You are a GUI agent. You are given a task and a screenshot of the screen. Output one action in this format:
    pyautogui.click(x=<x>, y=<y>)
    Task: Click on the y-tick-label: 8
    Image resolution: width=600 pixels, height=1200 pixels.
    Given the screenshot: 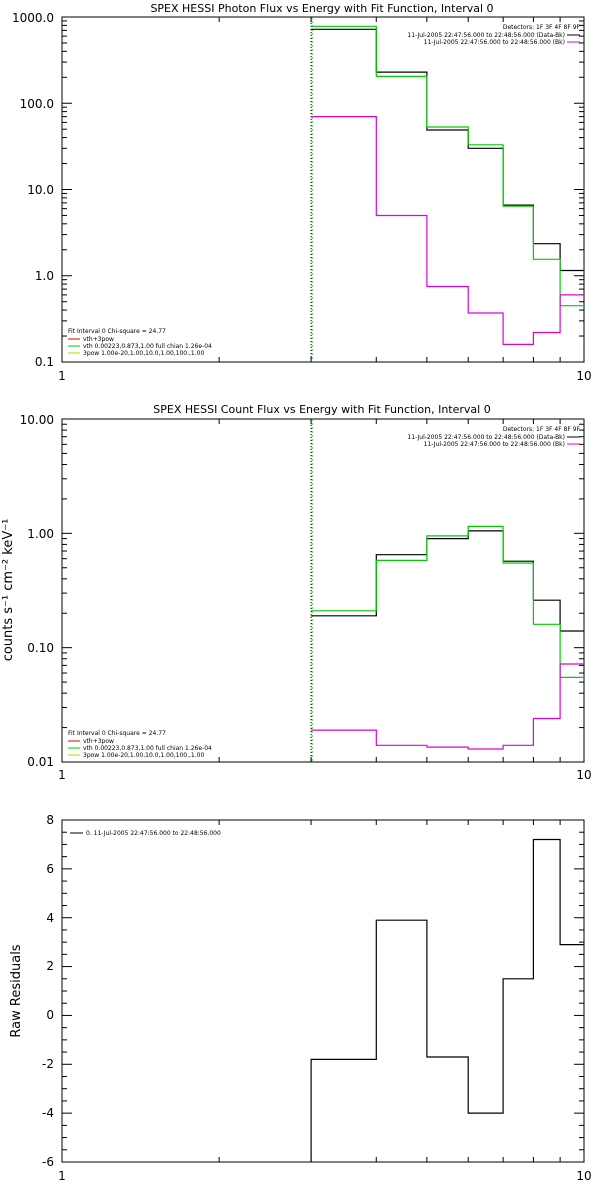 What is the action you would take?
    pyautogui.click(x=50, y=820)
    